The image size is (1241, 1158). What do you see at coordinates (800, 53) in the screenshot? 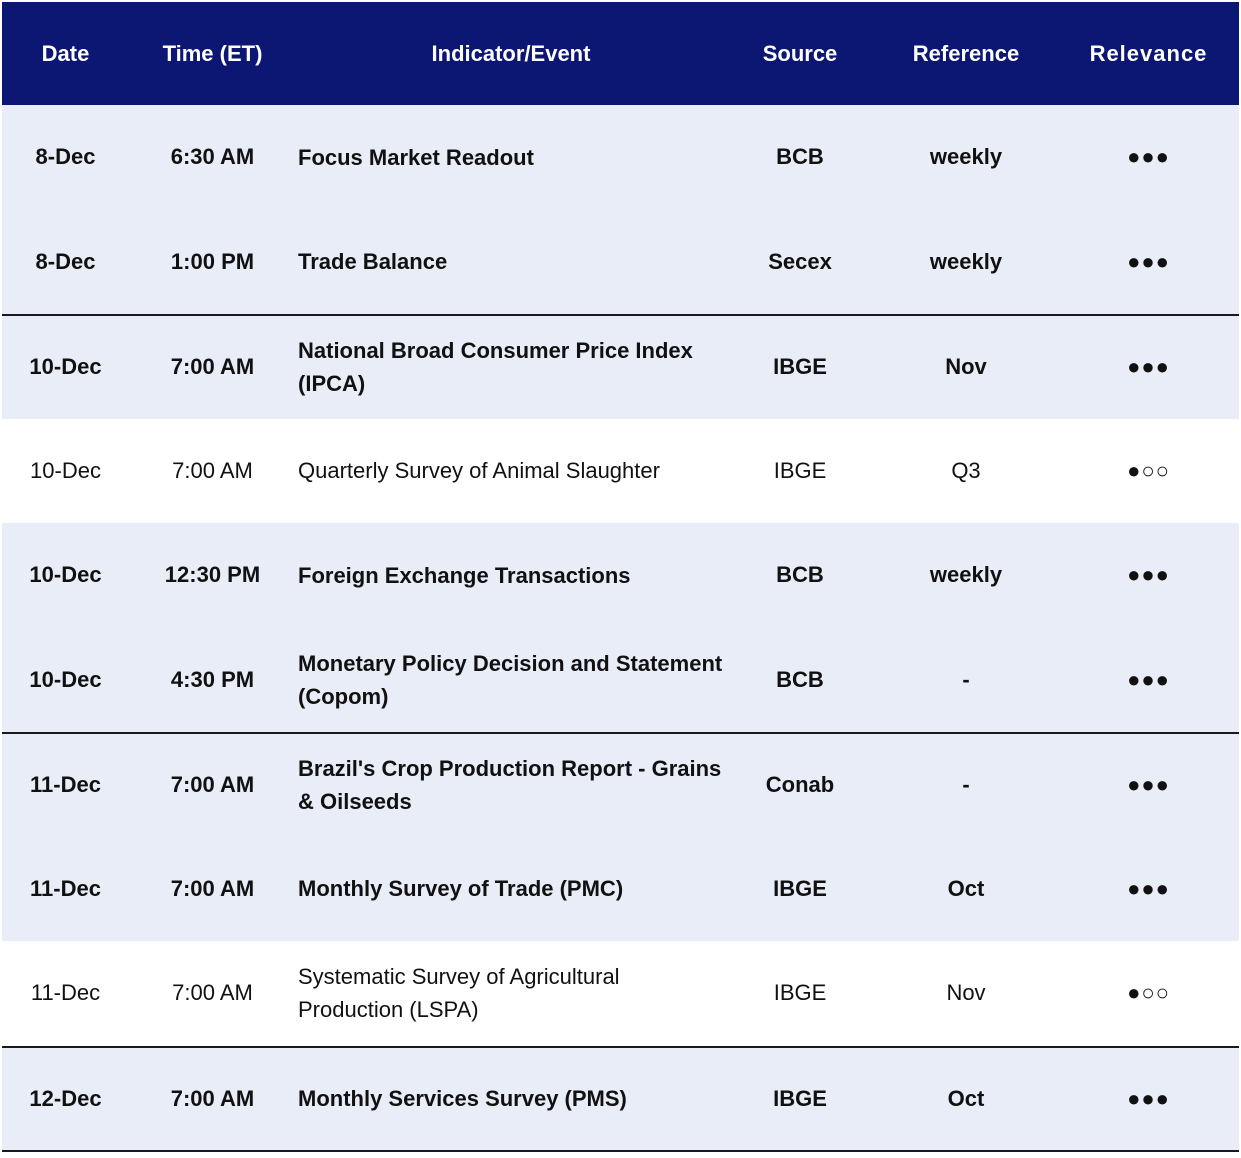
I see `header-source: Source` at bounding box center [800, 53].